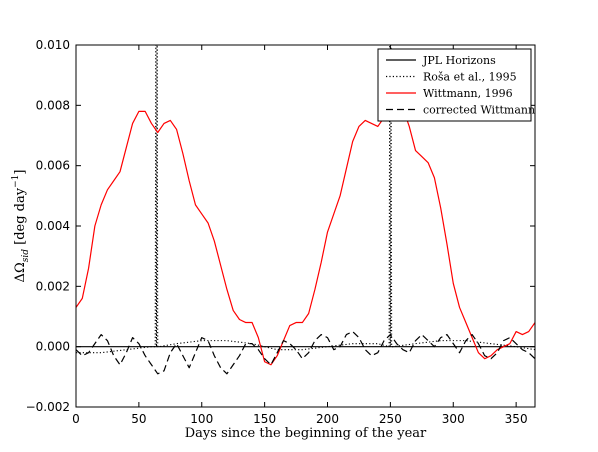  I want to click on x-tick-label: 100, so click(201, 419).